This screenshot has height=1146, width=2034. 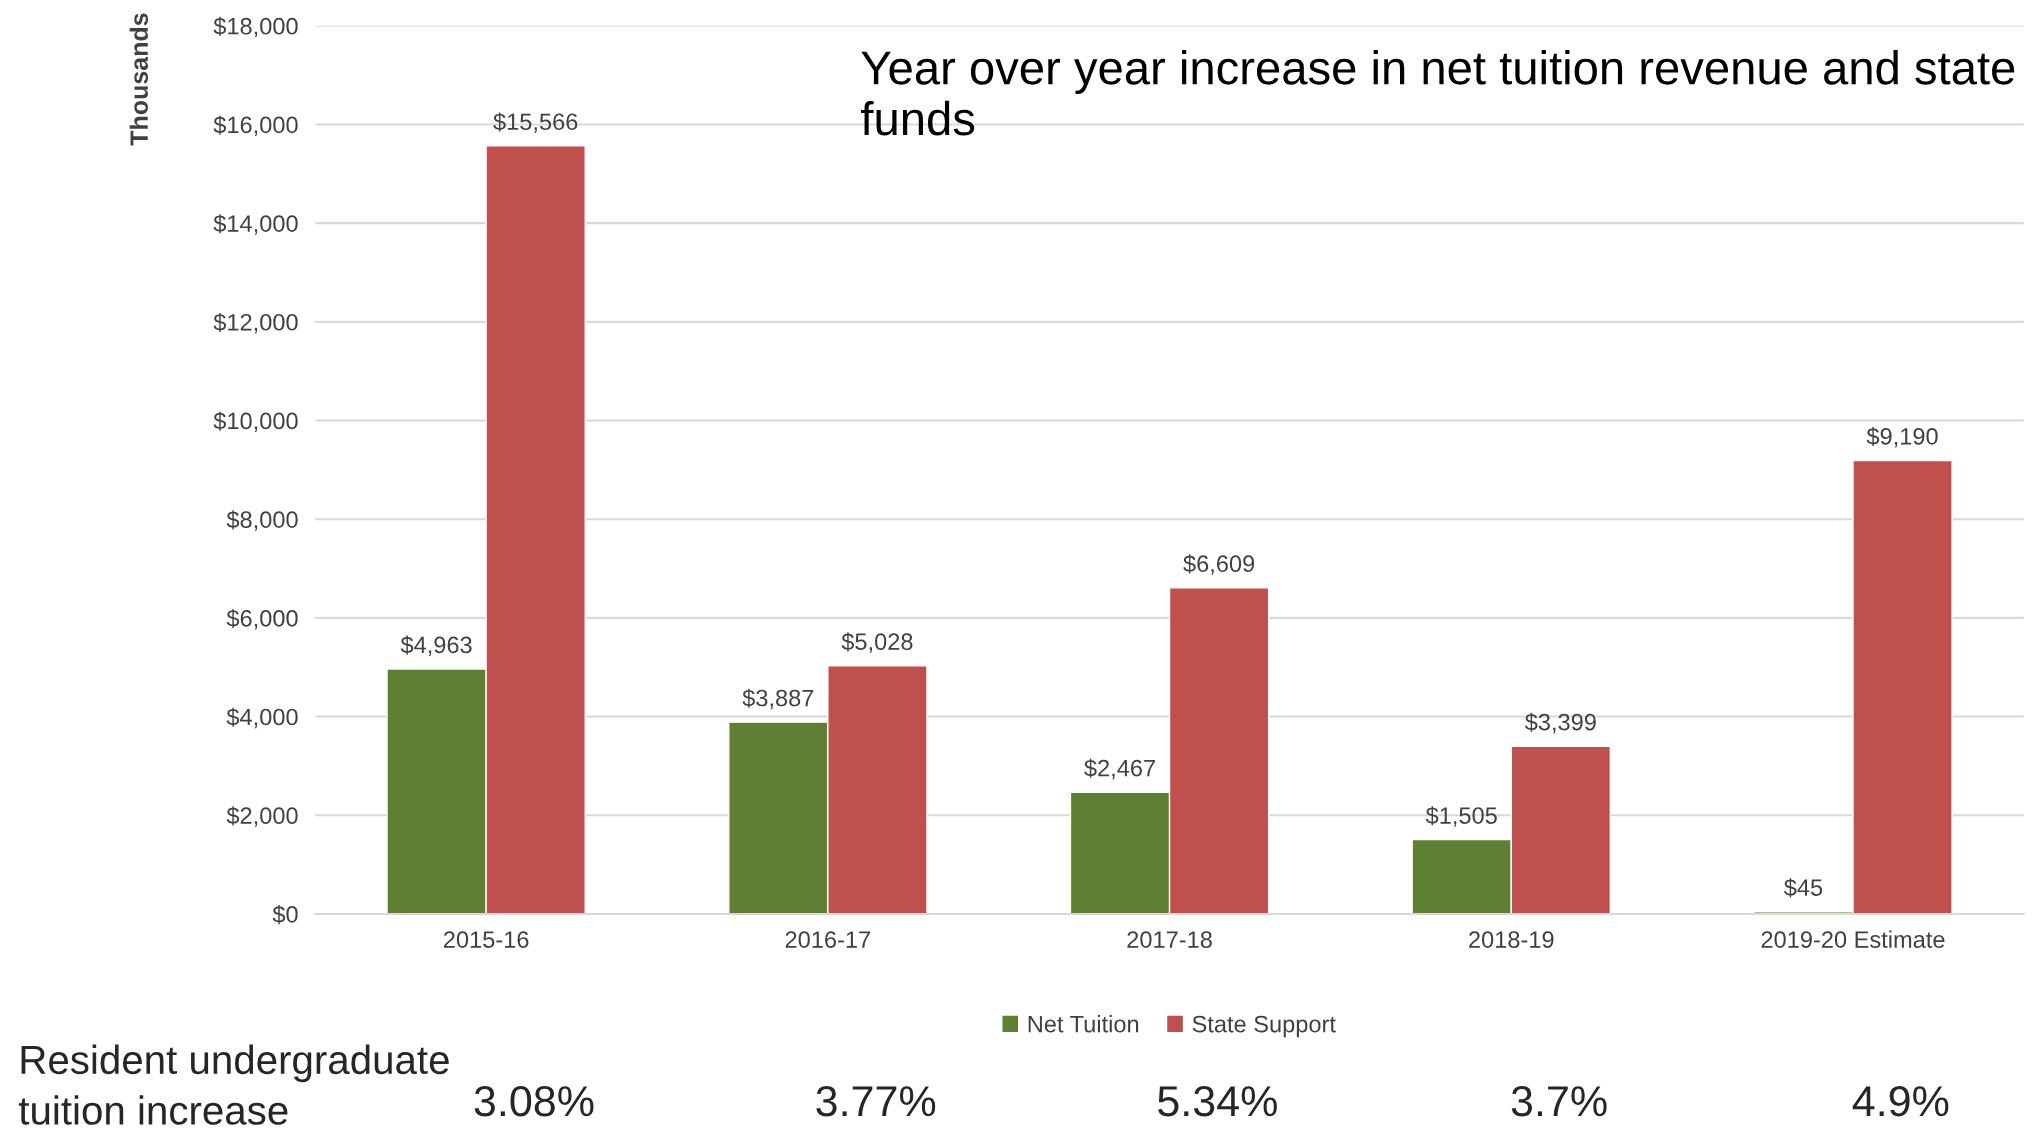 I want to click on y-axis-title: Thousands, so click(x=139, y=79).